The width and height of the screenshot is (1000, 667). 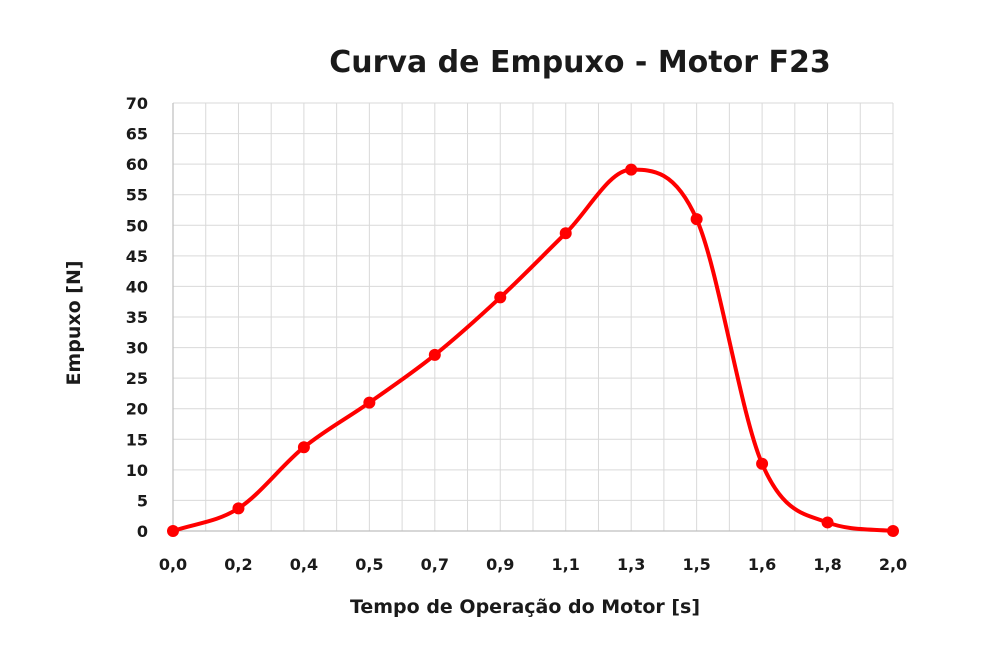 I want to click on y-tick-label: 10, so click(x=137, y=470).